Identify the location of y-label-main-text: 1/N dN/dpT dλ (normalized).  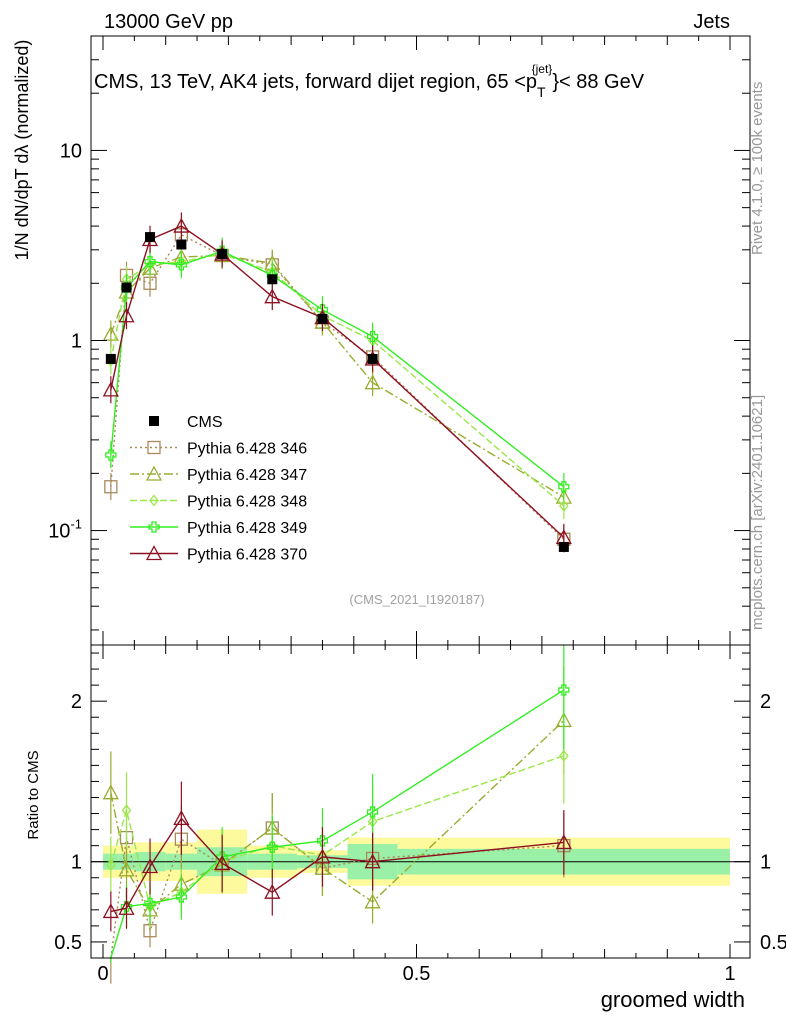
(22, 150).